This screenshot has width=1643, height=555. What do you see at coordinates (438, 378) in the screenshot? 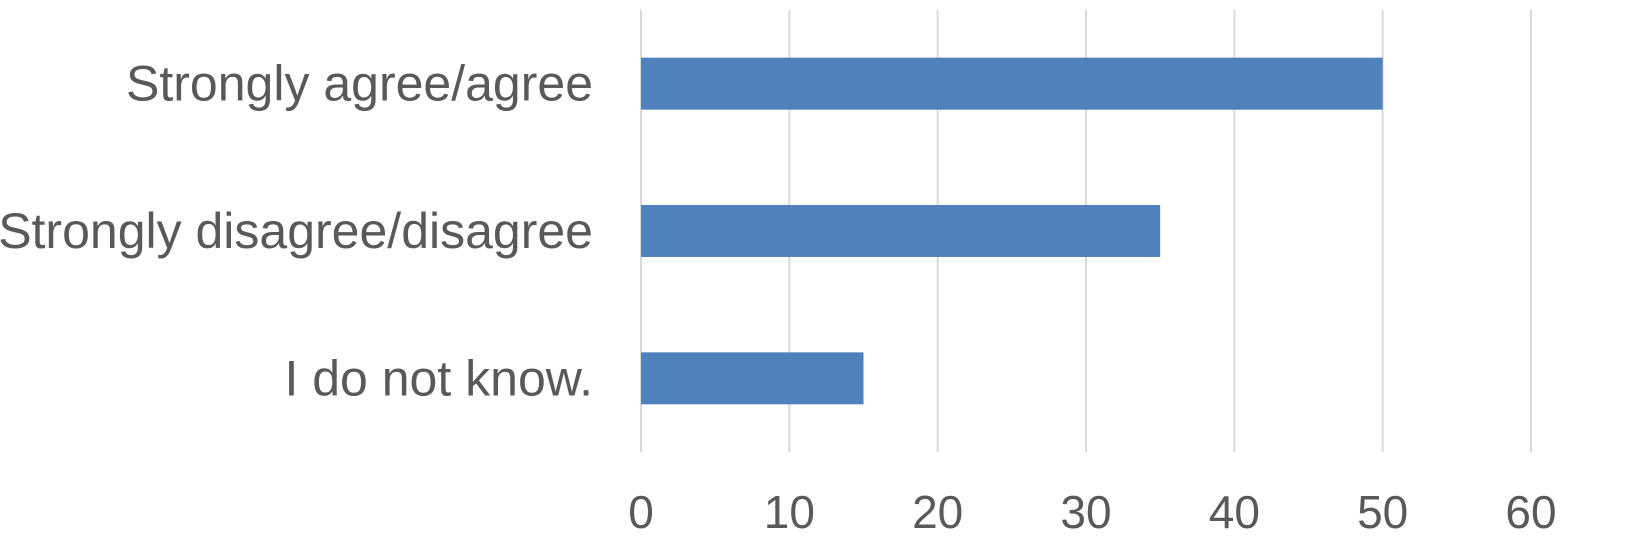
I see `category-label: I do not know.` at bounding box center [438, 378].